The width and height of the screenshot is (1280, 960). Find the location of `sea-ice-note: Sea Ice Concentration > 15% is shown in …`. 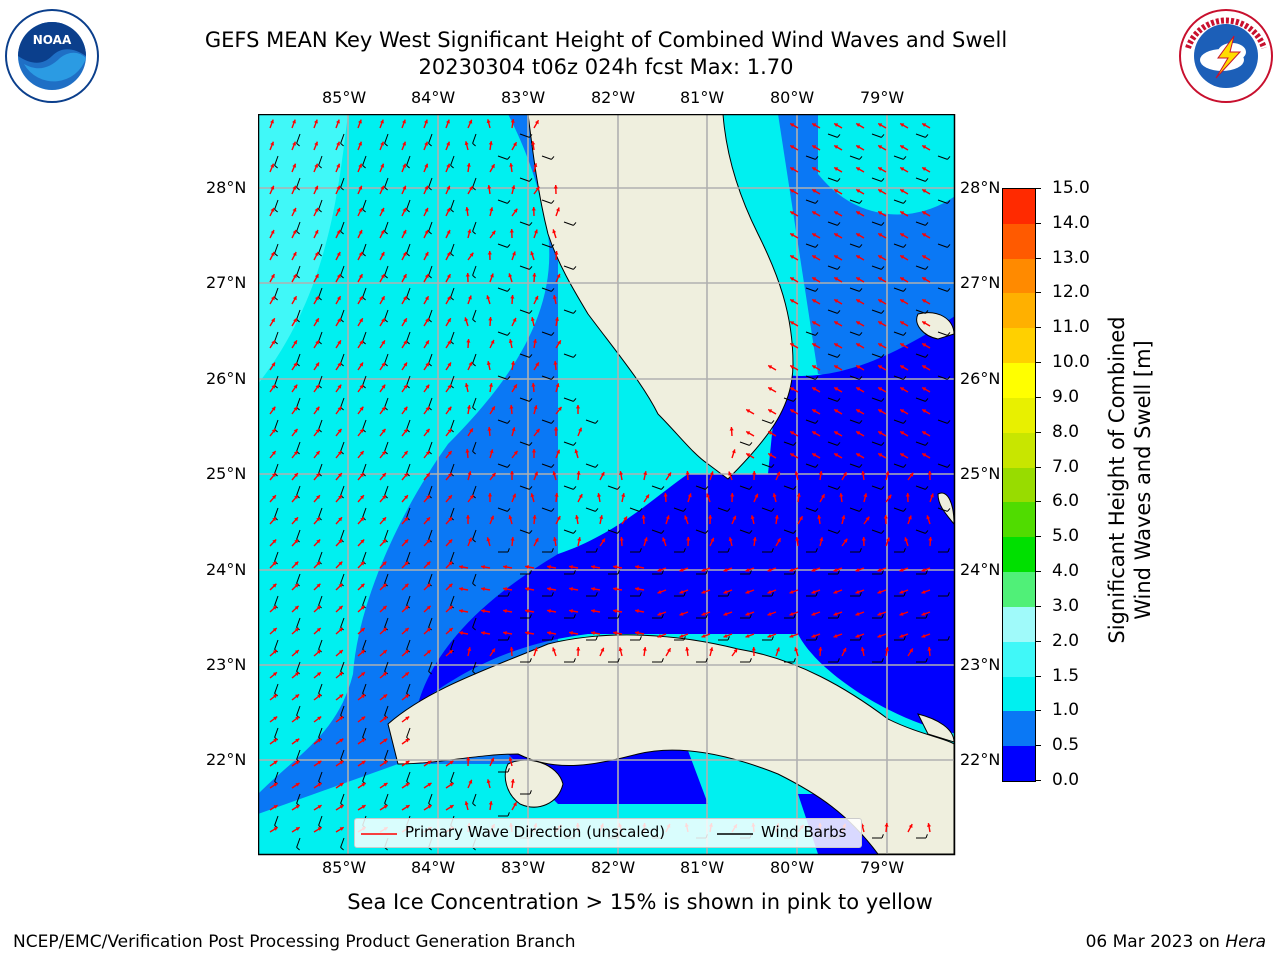

sea-ice-note: Sea Ice Concentration > 15% is shown in … is located at coordinates (640, 902).